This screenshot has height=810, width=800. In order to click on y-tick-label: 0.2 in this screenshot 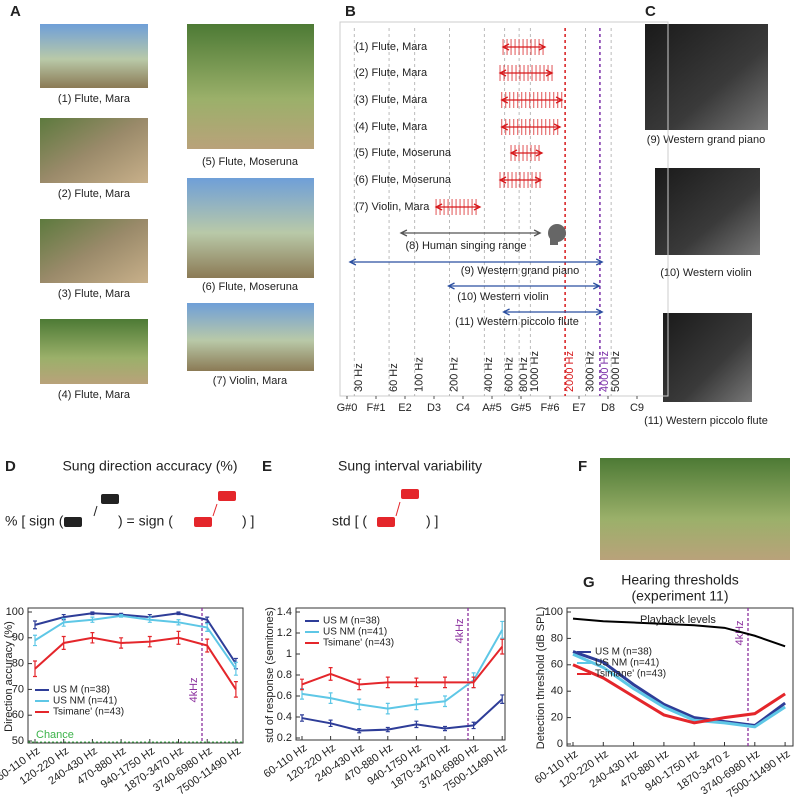, I will do `click(284, 738)`.